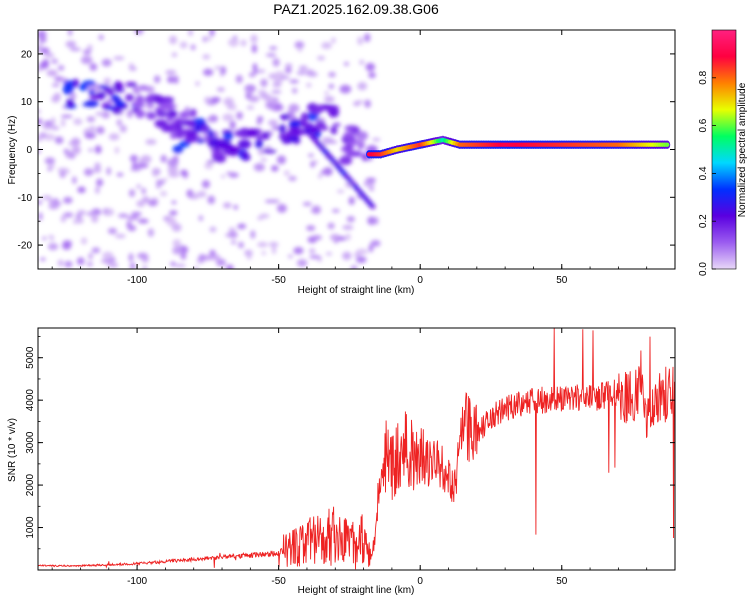  What do you see at coordinates (30, 400) in the screenshot?
I see `snr-y-tick-label: 4000` at bounding box center [30, 400].